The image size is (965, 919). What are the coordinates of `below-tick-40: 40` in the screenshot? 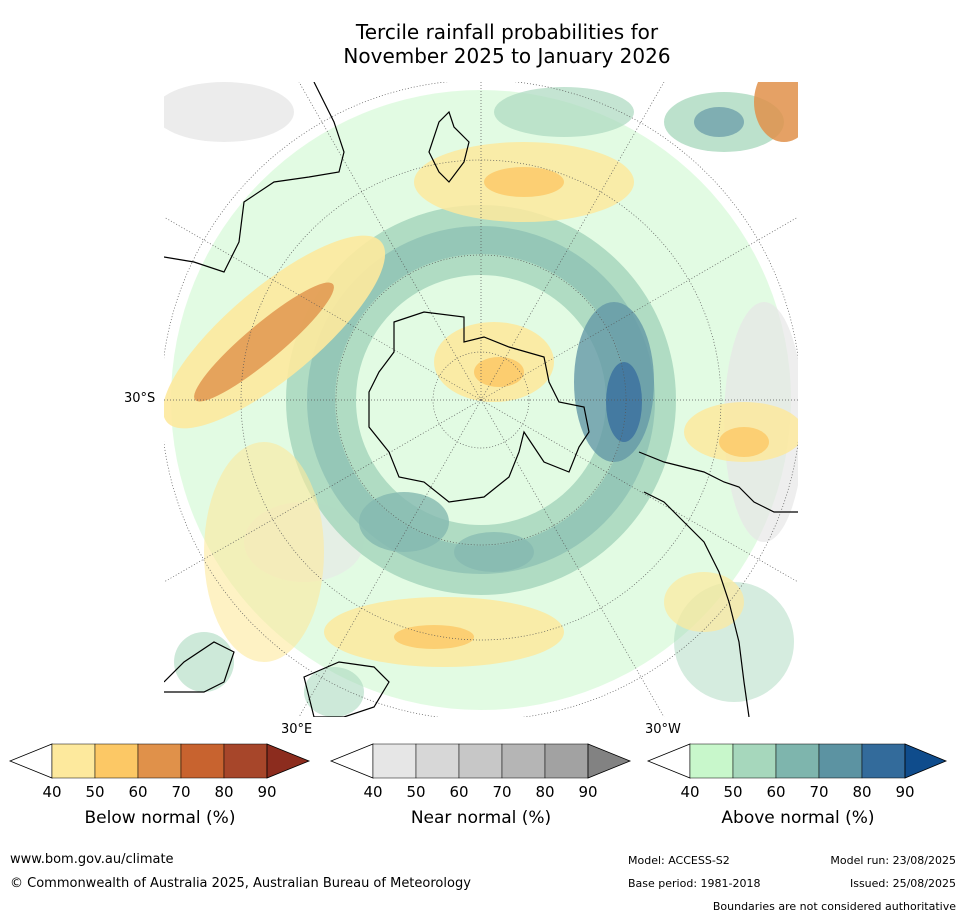 It's located at (52, 792).